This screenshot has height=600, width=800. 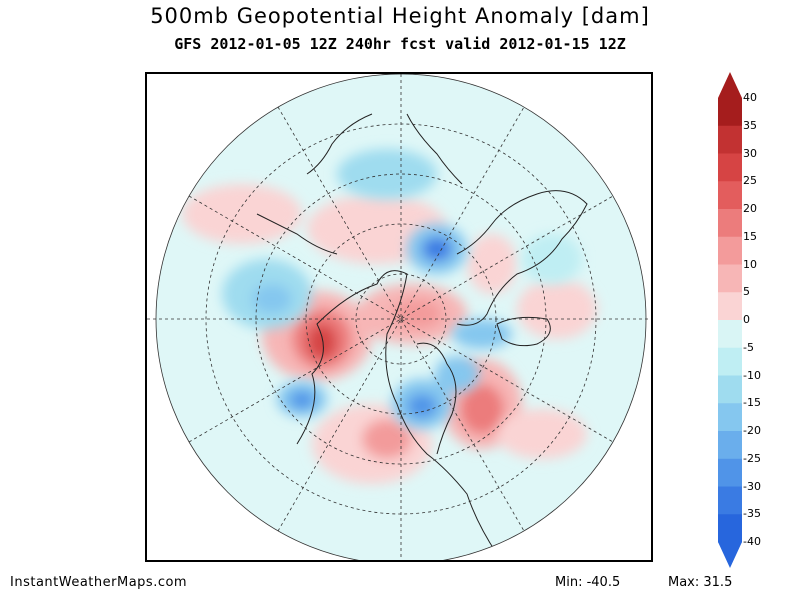 What do you see at coordinates (752, 514) in the screenshot?
I see `colorbar-tick-label: -35` at bounding box center [752, 514].